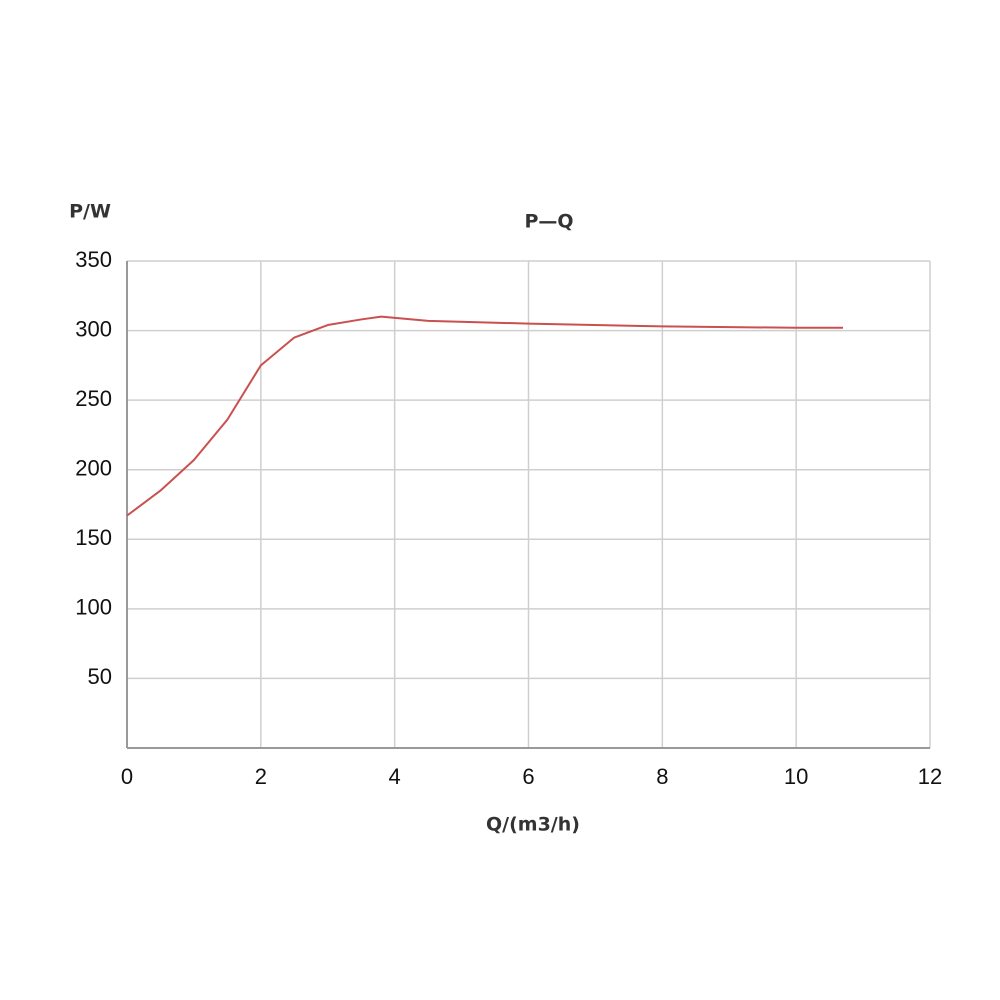 The image size is (1000, 1000). Describe the element at coordinates (93, 537) in the screenshot. I see `y-tick-label: 150` at that location.